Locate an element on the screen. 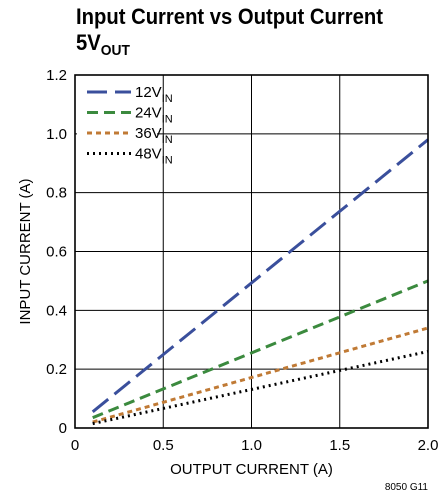 The image size is (441, 499). y-tick-label: 0 is located at coordinates (63, 428).